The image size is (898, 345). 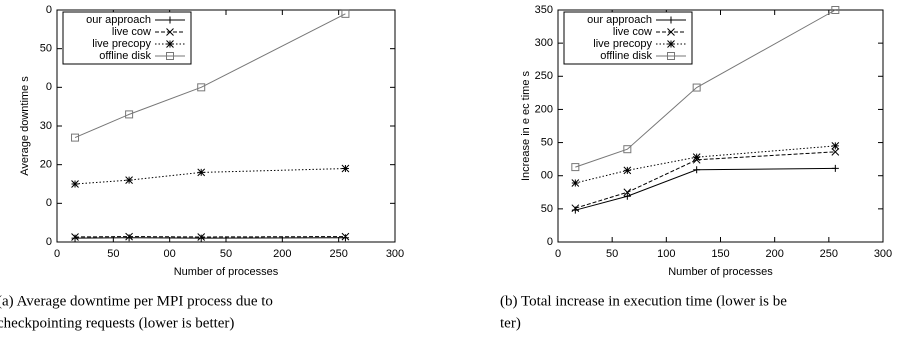 I want to click on y-axis-label: Increase in e ec time s, so click(x=526, y=125).